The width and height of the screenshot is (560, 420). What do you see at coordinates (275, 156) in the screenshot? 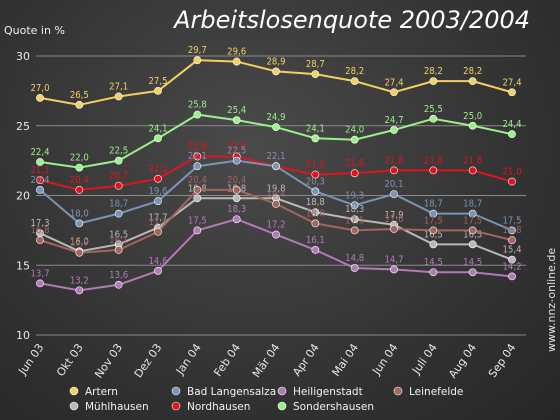
I see `data-label: 22,1` at bounding box center [275, 156].